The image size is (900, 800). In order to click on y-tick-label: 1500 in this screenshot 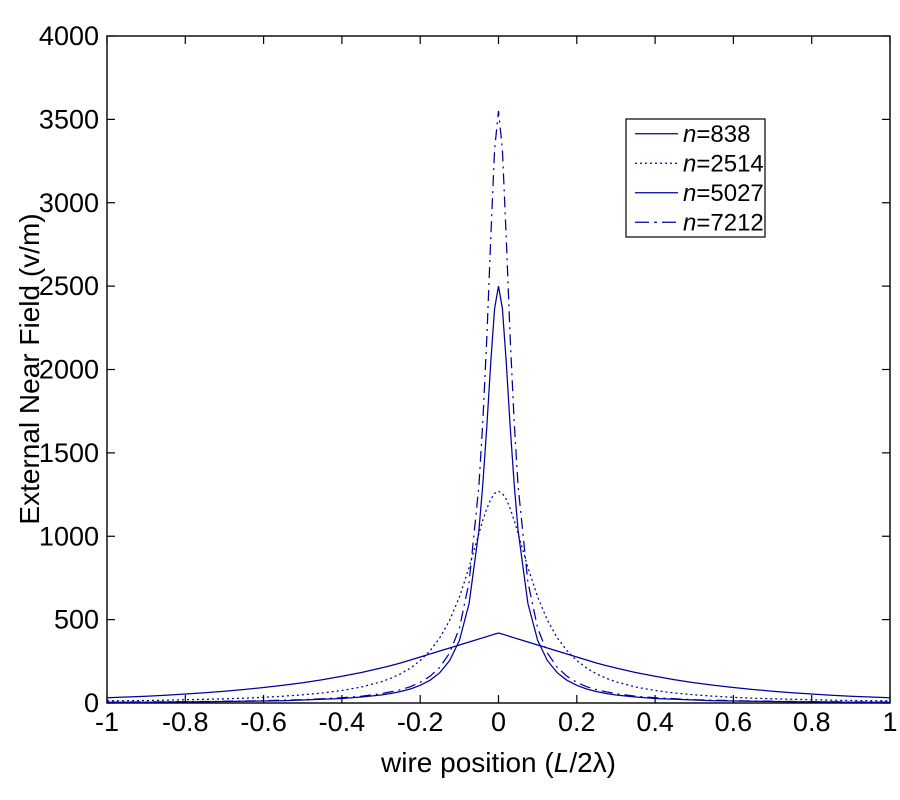, I will do `click(69, 453)`.